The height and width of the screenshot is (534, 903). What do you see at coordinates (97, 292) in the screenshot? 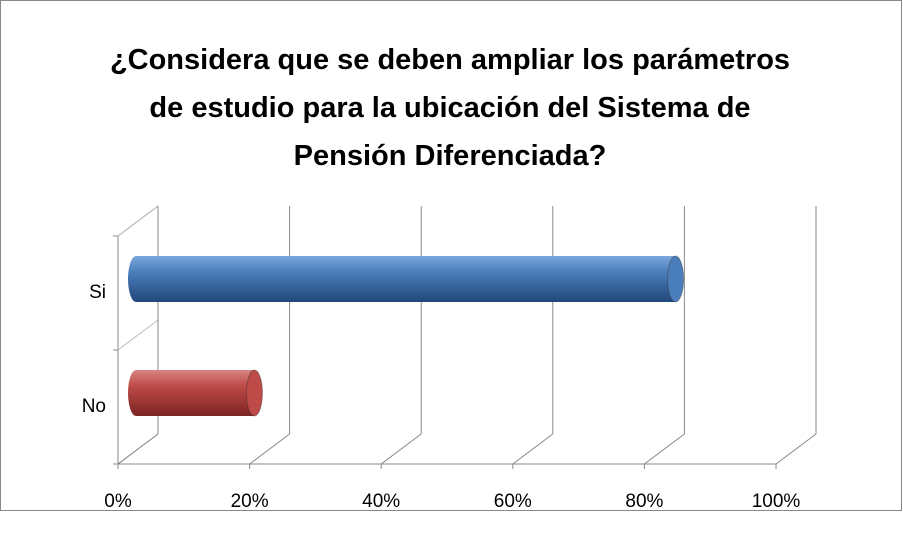
I see `y-tick-label: Si` at bounding box center [97, 292].